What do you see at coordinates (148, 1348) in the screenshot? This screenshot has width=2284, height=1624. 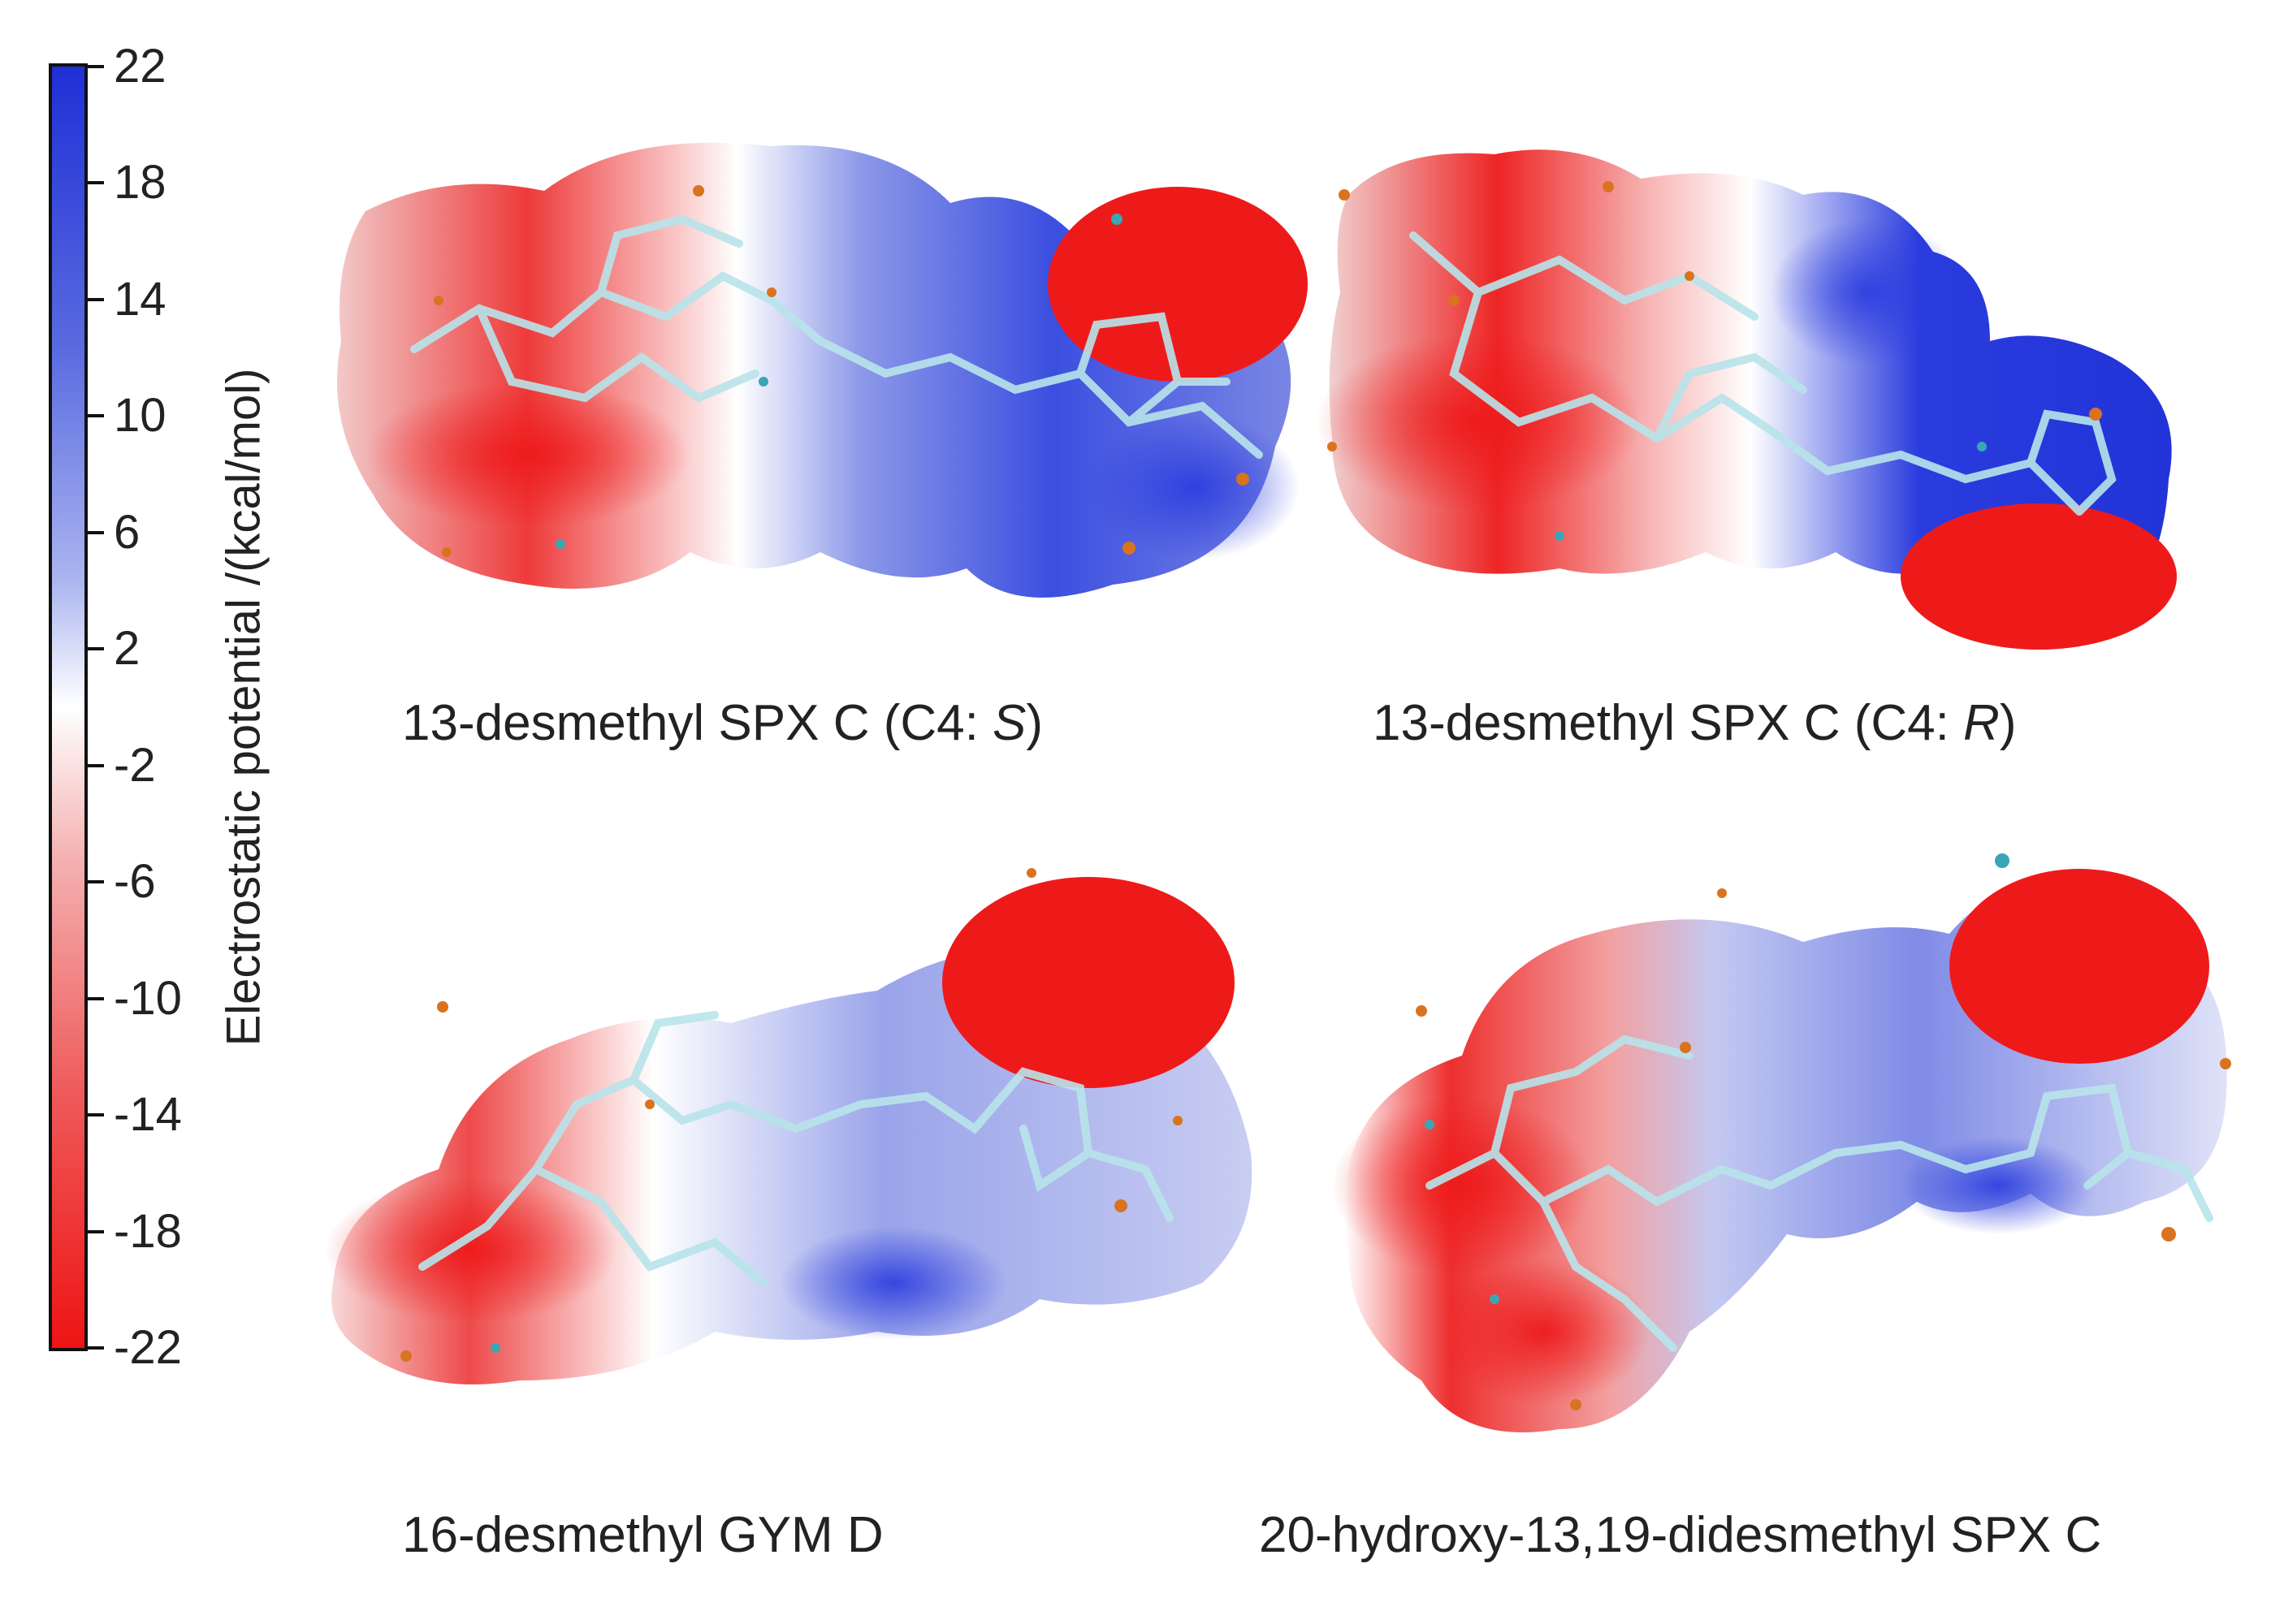 I see `colorbar-tick-label: -22` at bounding box center [148, 1348].